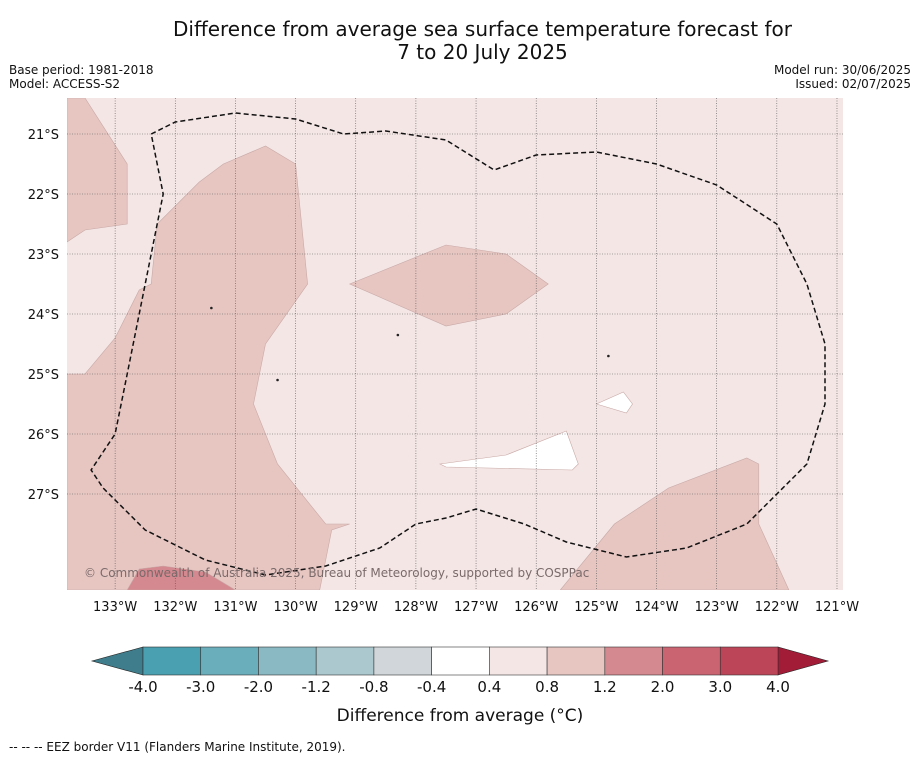 This screenshot has height=758, width=919. Describe the element at coordinates (81, 70) in the screenshot. I see `base-period: Base period: 1981-2018` at that location.